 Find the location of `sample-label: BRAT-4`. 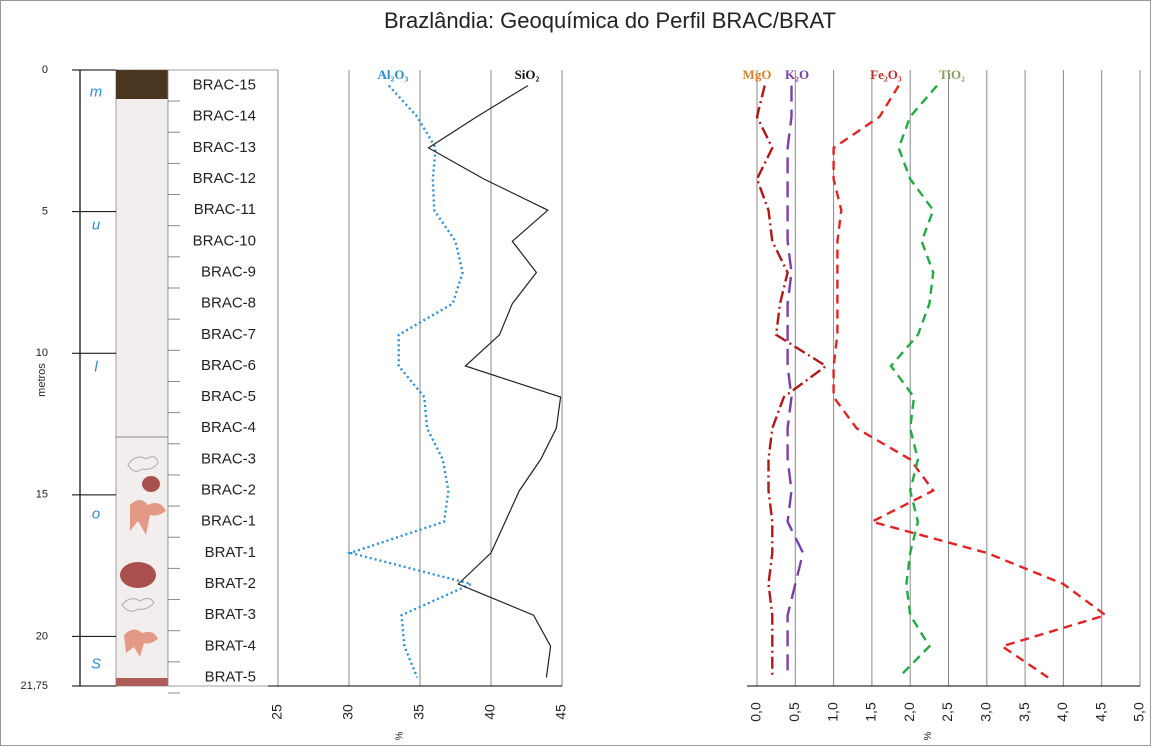

sample-label: BRAT-4 is located at coordinates (230, 645).